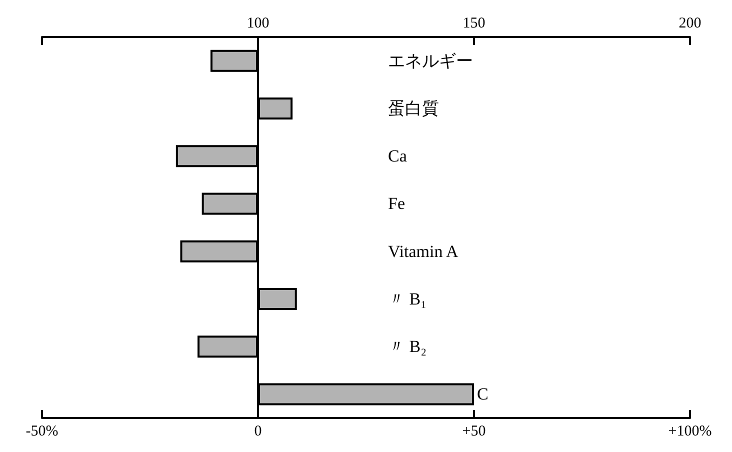  What do you see at coordinates (474, 432) in the screenshot?
I see `x-tick-label: +50` at bounding box center [474, 432].